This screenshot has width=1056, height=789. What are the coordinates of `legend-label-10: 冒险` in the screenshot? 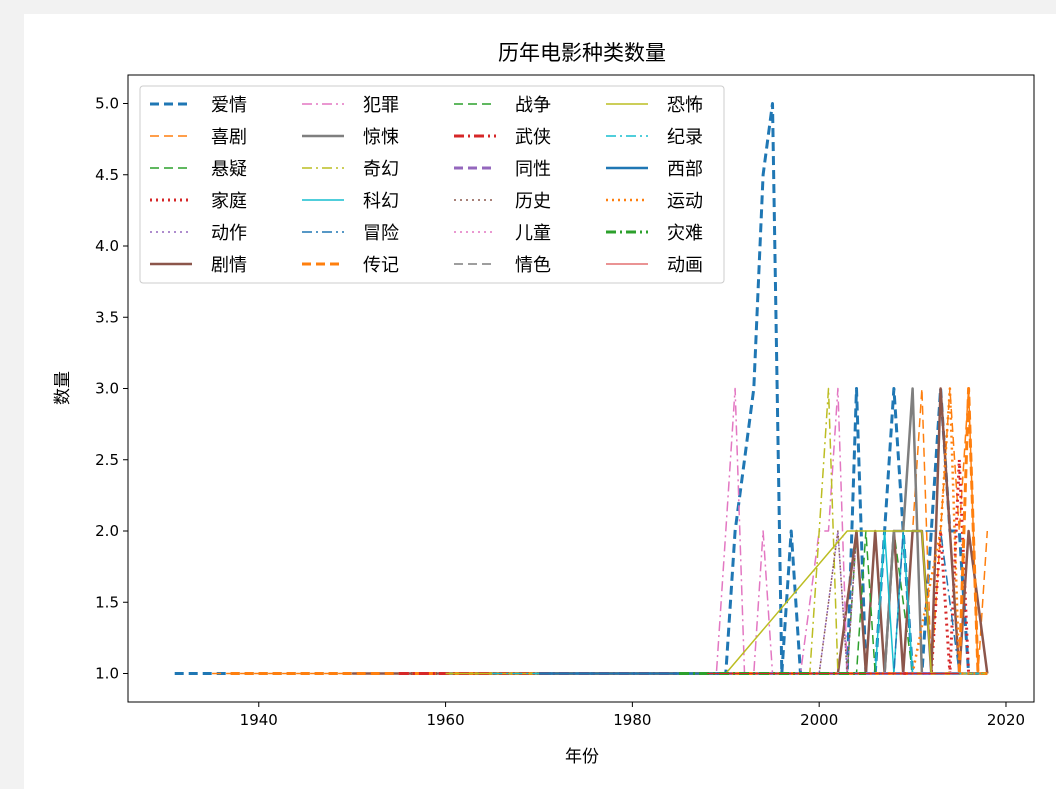 It's located at (381, 233).